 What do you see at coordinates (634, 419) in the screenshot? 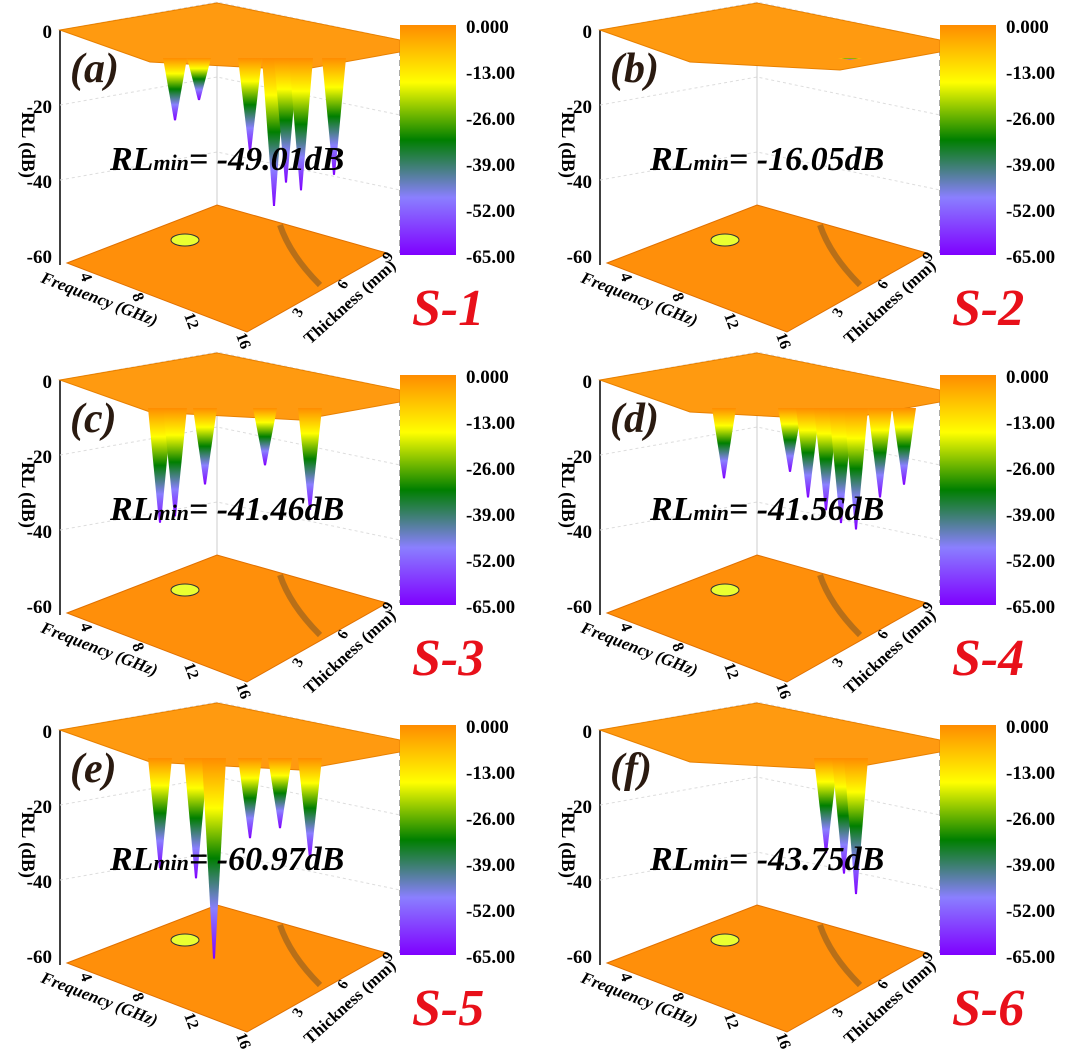
I see `panel-letter: (d)` at bounding box center [634, 419].